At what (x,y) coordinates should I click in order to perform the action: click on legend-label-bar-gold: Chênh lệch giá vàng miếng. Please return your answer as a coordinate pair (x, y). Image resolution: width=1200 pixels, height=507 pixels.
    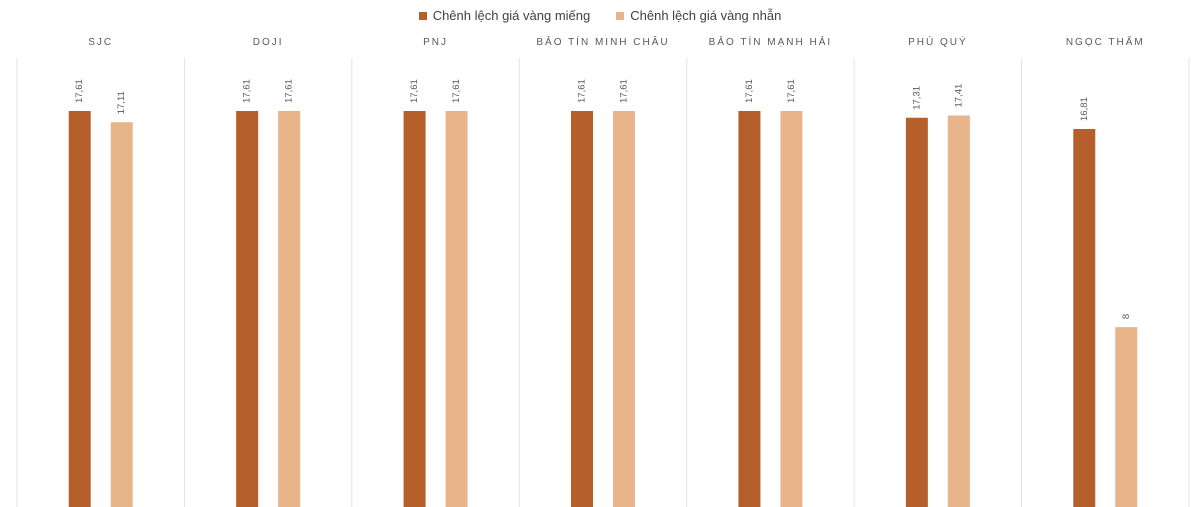
    Looking at the image, I should click on (511, 15).